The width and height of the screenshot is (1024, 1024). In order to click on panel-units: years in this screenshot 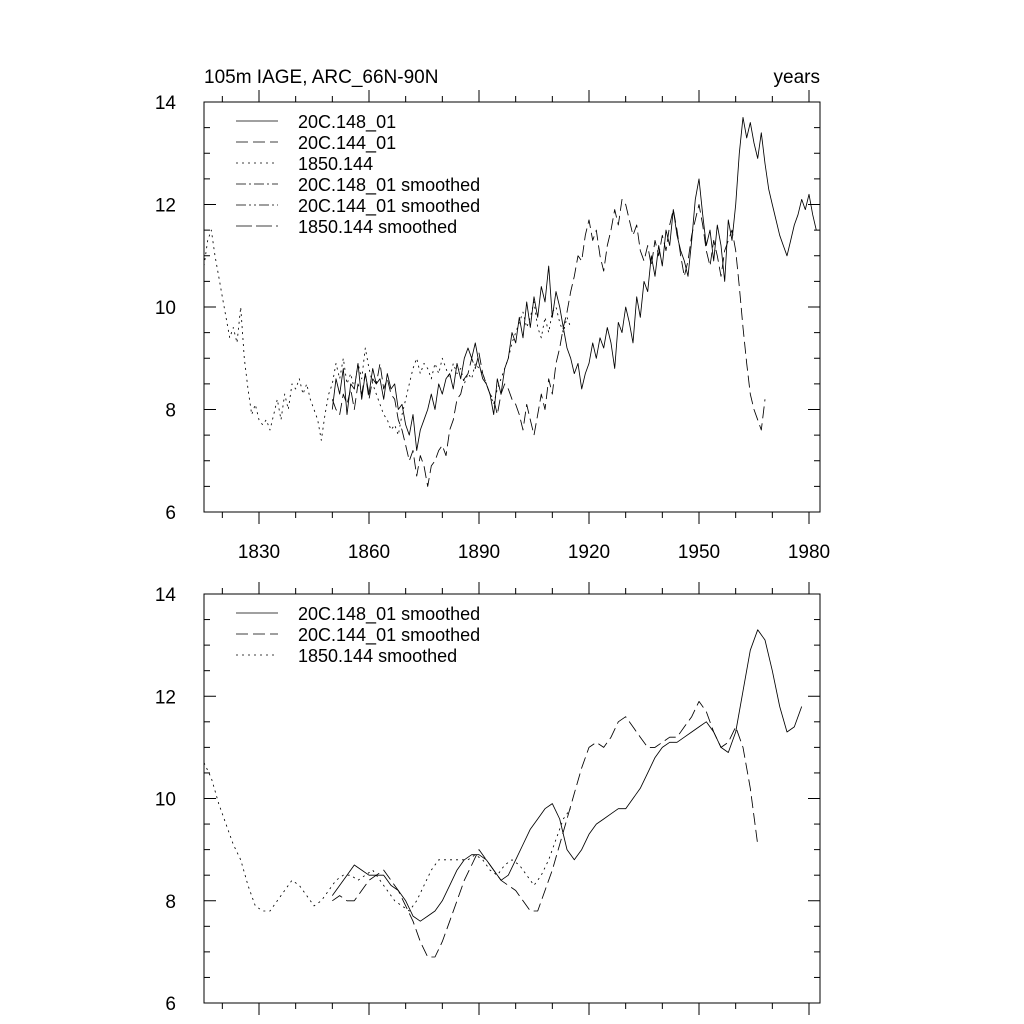, I will do `click(797, 77)`.